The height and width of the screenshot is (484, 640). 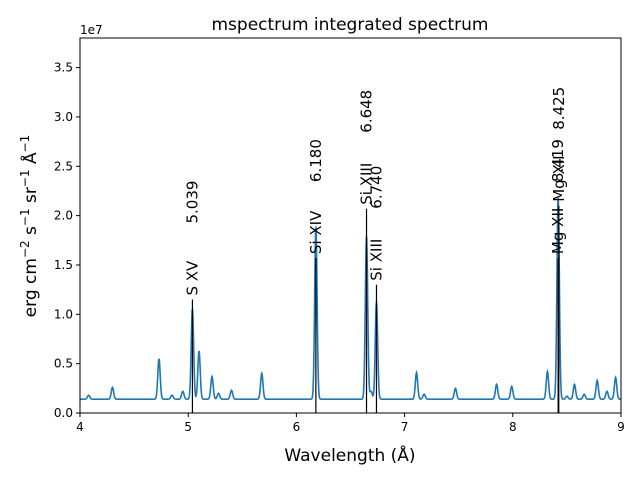 I want to click on x-tick-label-3: 7, so click(x=405, y=427).